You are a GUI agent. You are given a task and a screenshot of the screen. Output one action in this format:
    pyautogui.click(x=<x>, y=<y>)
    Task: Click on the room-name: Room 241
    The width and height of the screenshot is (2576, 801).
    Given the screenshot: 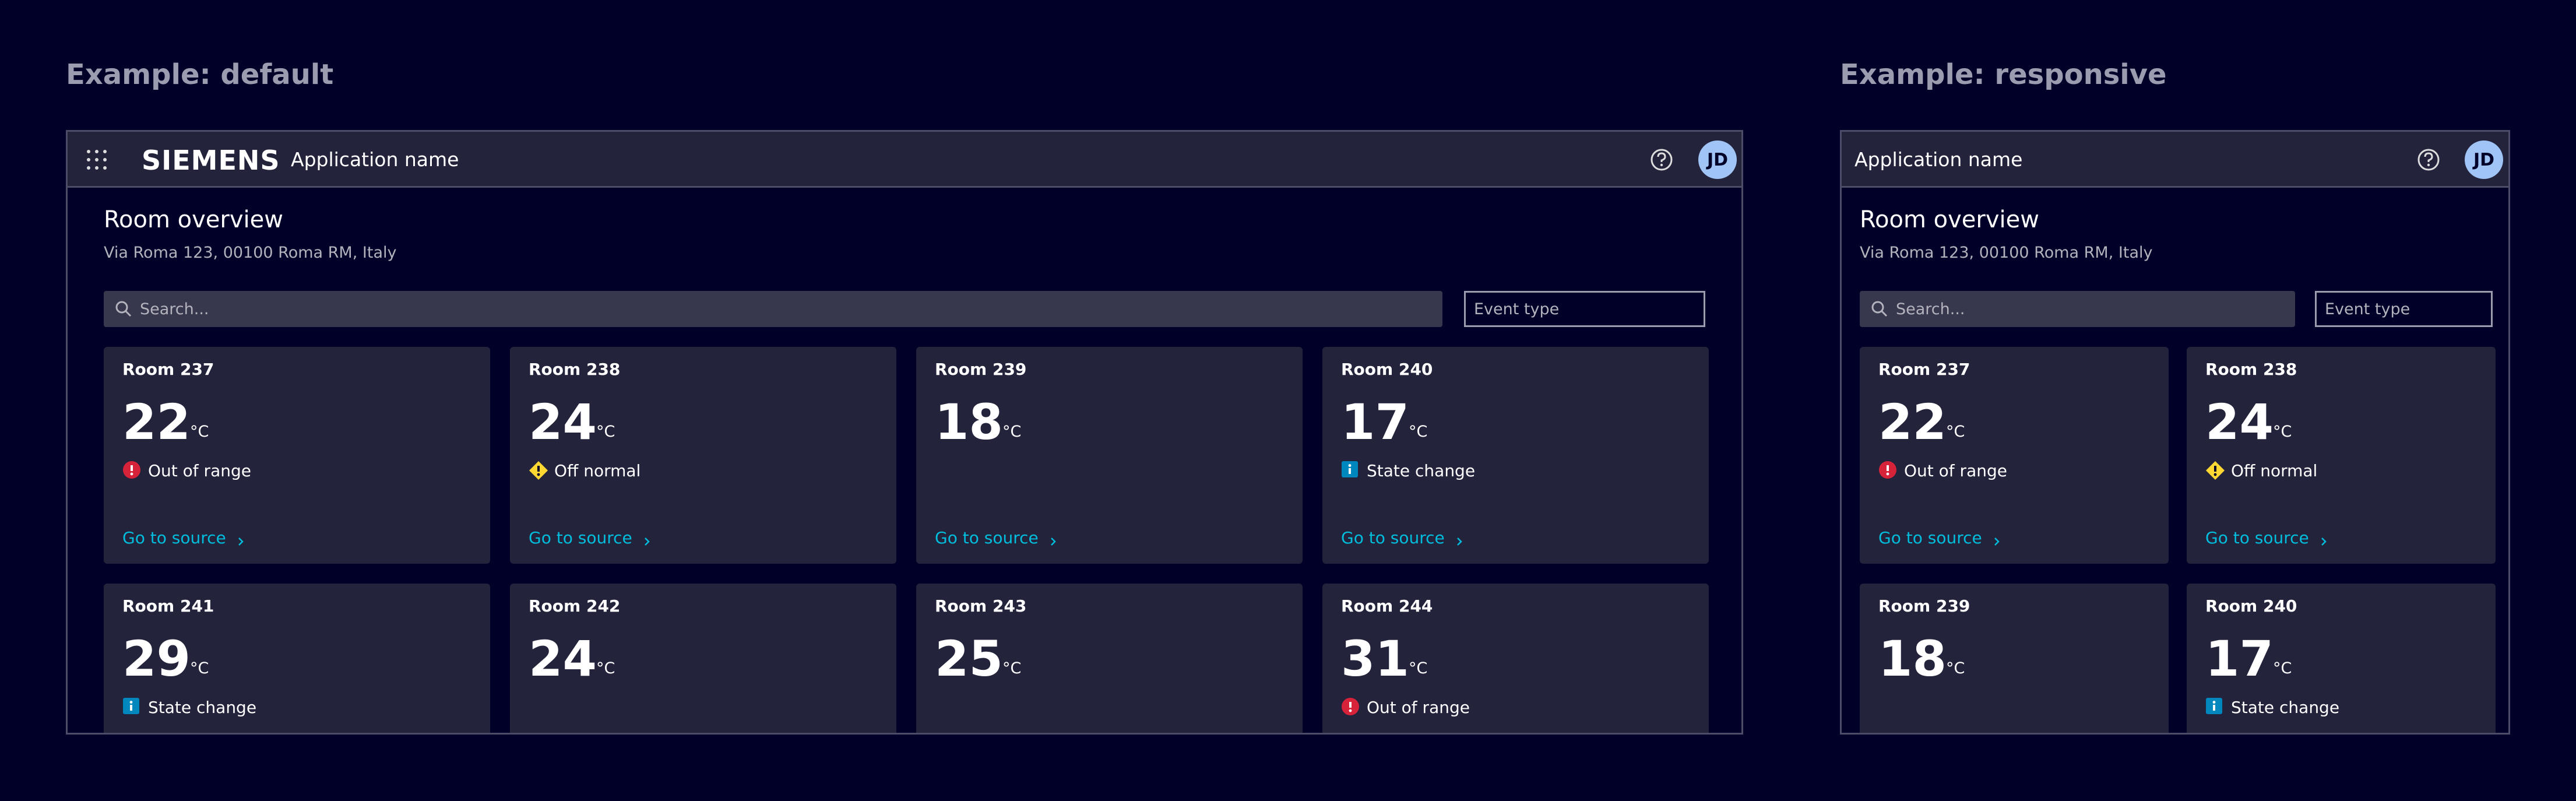 What is the action you would take?
    pyautogui.click(x=168, y=606)
    